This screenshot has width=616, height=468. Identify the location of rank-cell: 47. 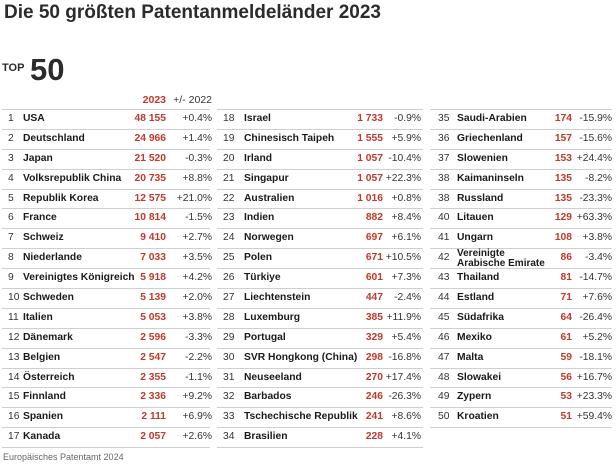
(444, 357).